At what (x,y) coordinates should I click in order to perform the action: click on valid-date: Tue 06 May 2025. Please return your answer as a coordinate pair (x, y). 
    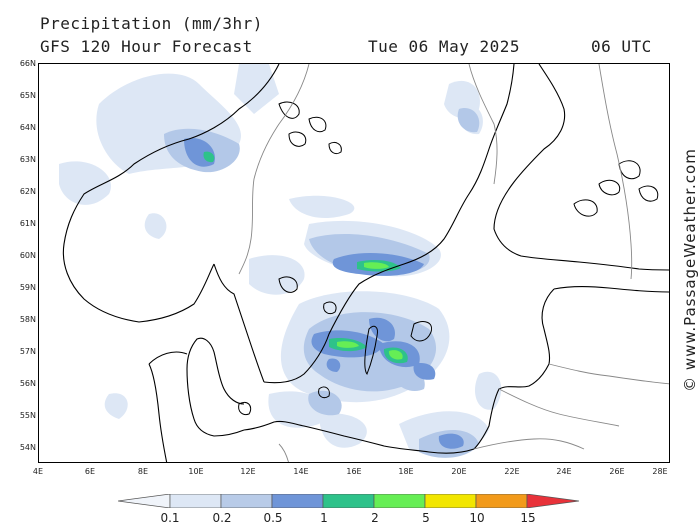
    Looking at the image, I should click on (444, 46).